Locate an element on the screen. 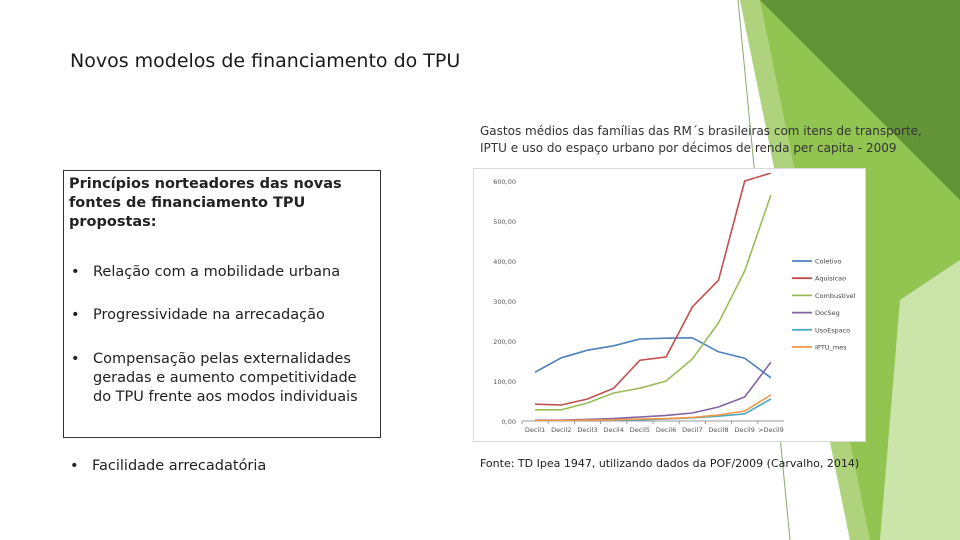 This screenshot has height=540, width=960. x-tick-label: Decil1 is located at coordinates (535, 430).